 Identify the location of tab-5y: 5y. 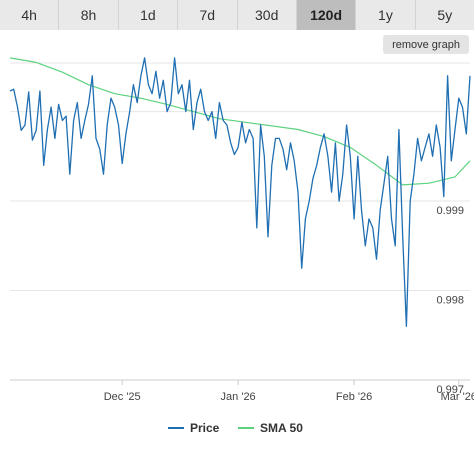
(444, 15).